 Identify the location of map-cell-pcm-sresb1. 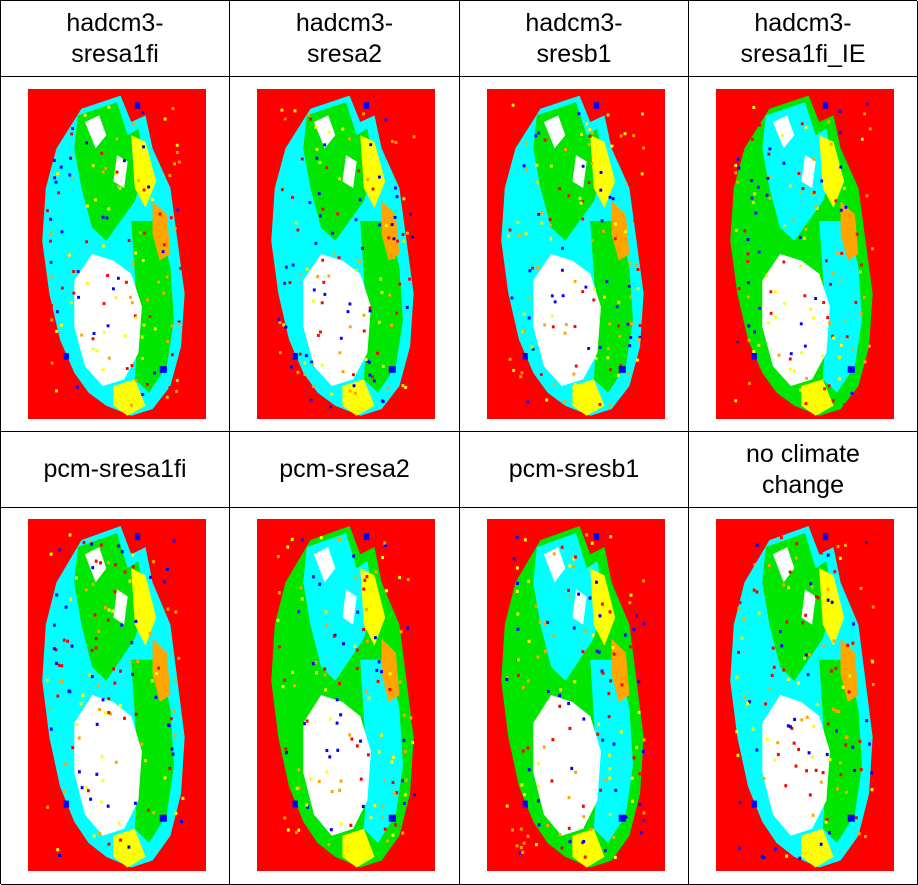
(574, 696).